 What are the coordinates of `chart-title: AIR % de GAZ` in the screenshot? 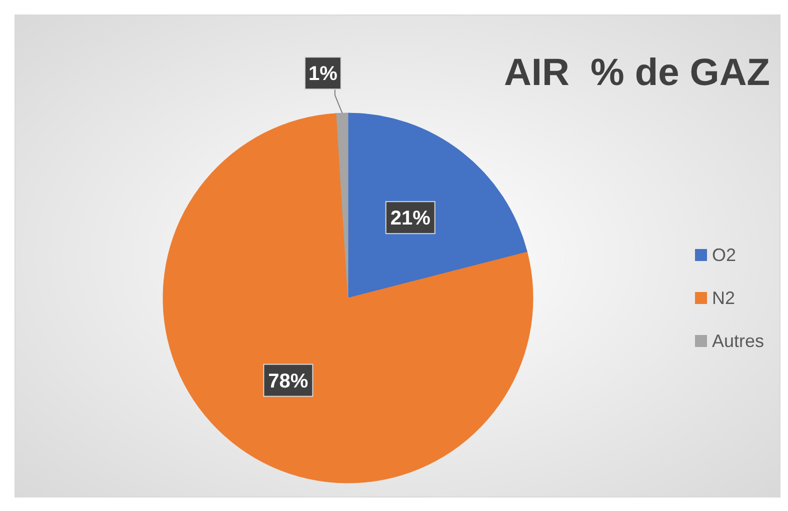 It's located at (637, 73).